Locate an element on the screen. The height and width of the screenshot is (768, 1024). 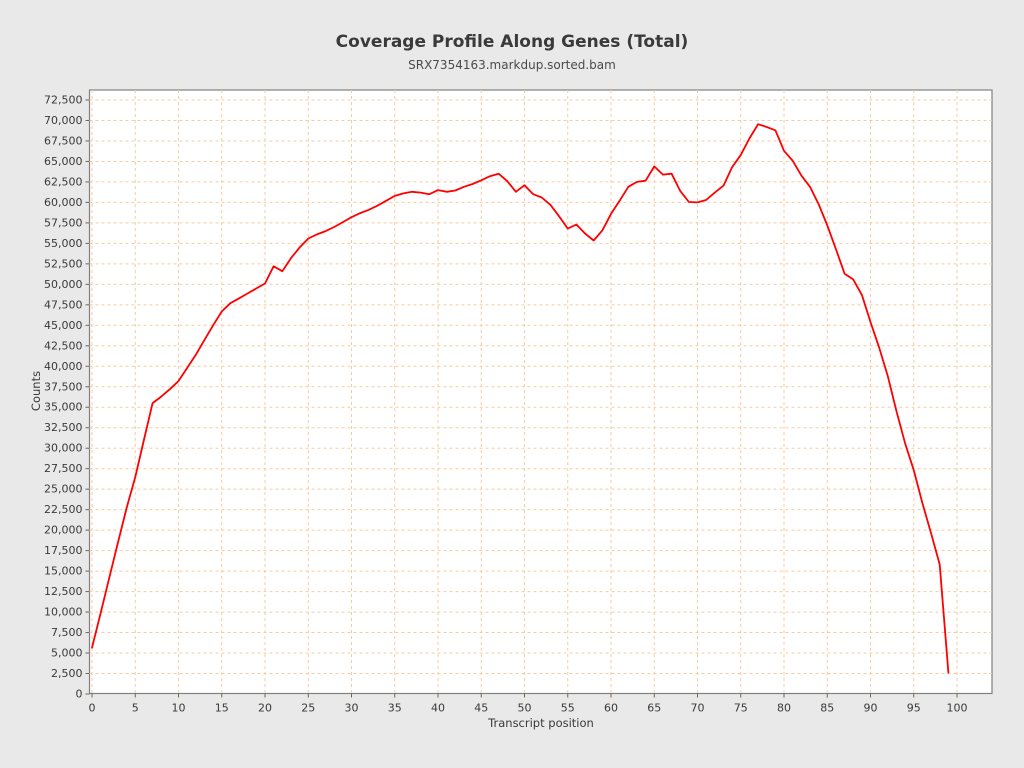
x-tick-label: 100 is located at coordinates (957, 708).